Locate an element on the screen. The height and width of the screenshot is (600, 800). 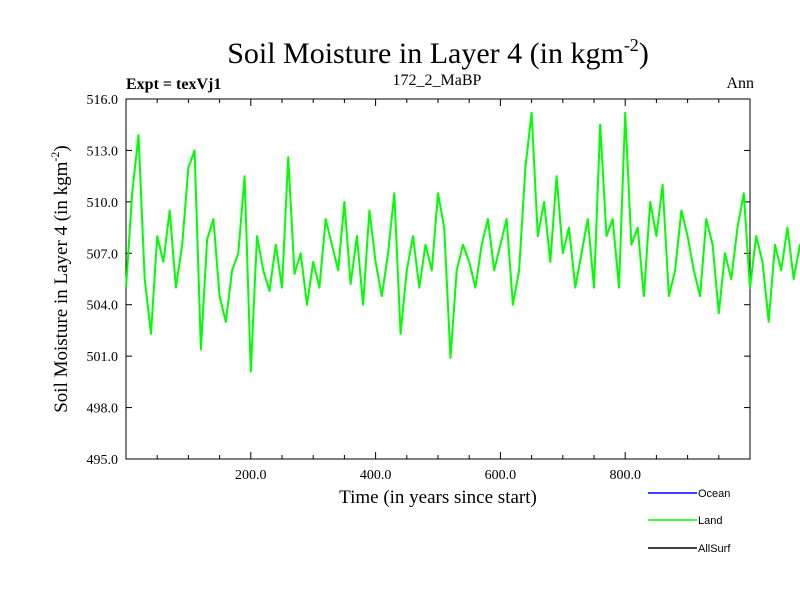
chart-title-main: Soil Moisture in Layer 4 (in kgm is located at coordinates (425, 53).